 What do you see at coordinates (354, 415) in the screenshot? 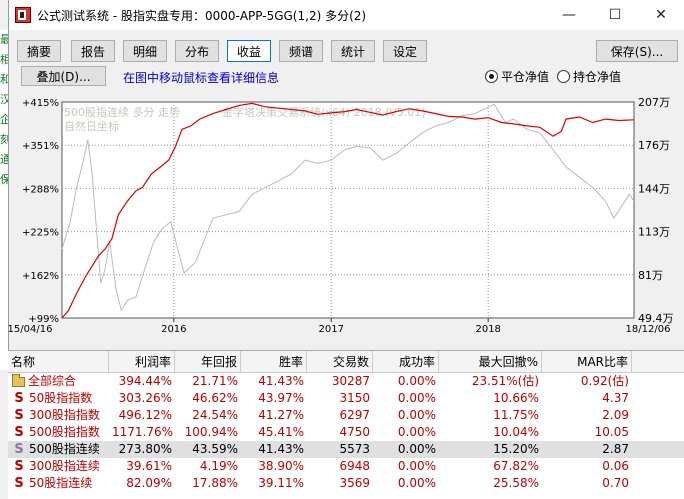
I see `cell-trades: 6297` at bounding box center [354, 415].